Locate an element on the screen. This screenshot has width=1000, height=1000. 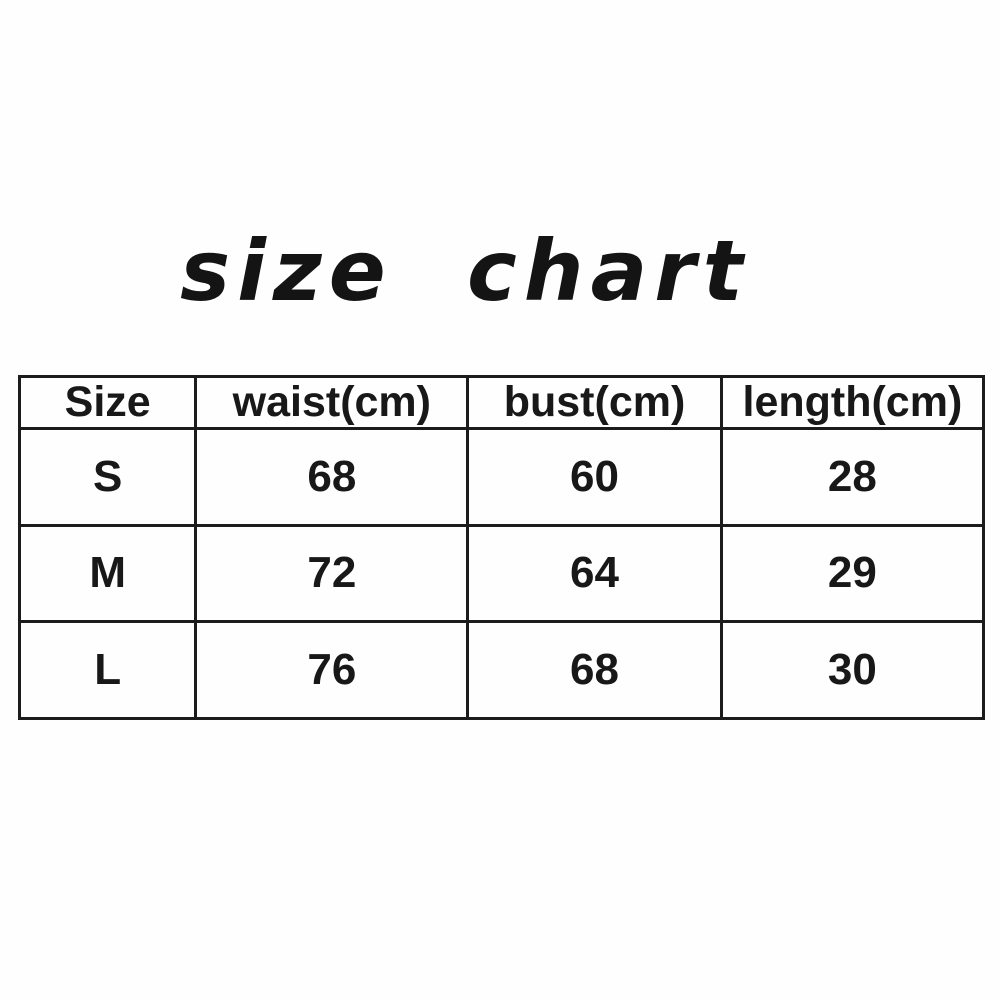
cell-m-bust: 64 is located at coordinates (594, 573).